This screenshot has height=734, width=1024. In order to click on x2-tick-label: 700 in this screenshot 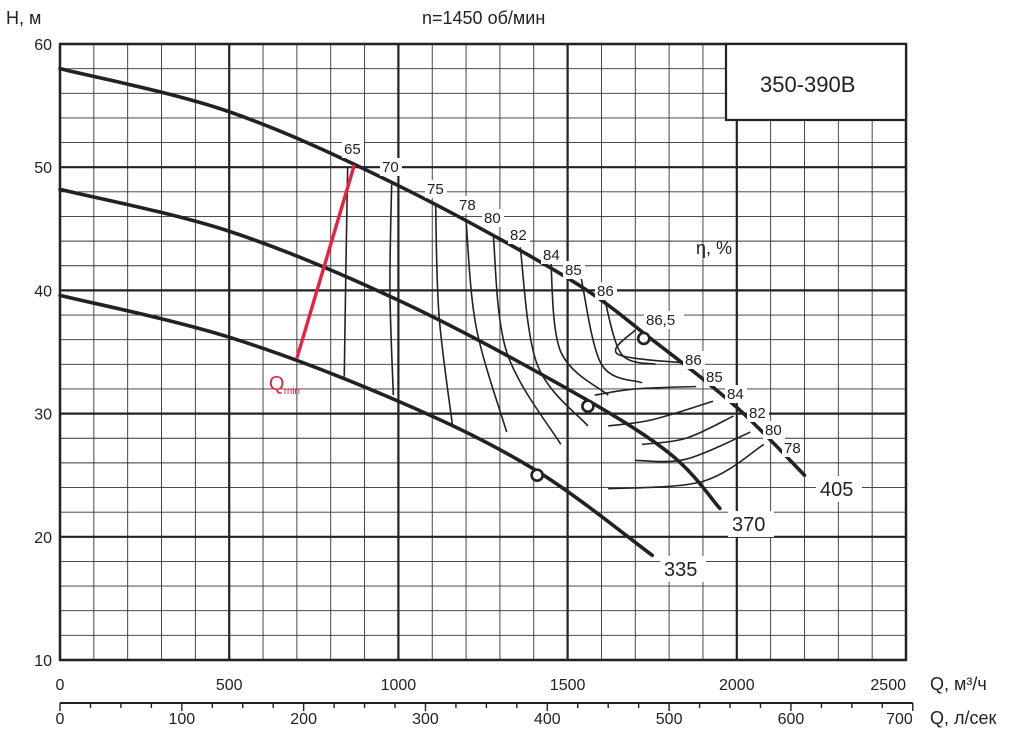, I will do `click(899, 719)`.